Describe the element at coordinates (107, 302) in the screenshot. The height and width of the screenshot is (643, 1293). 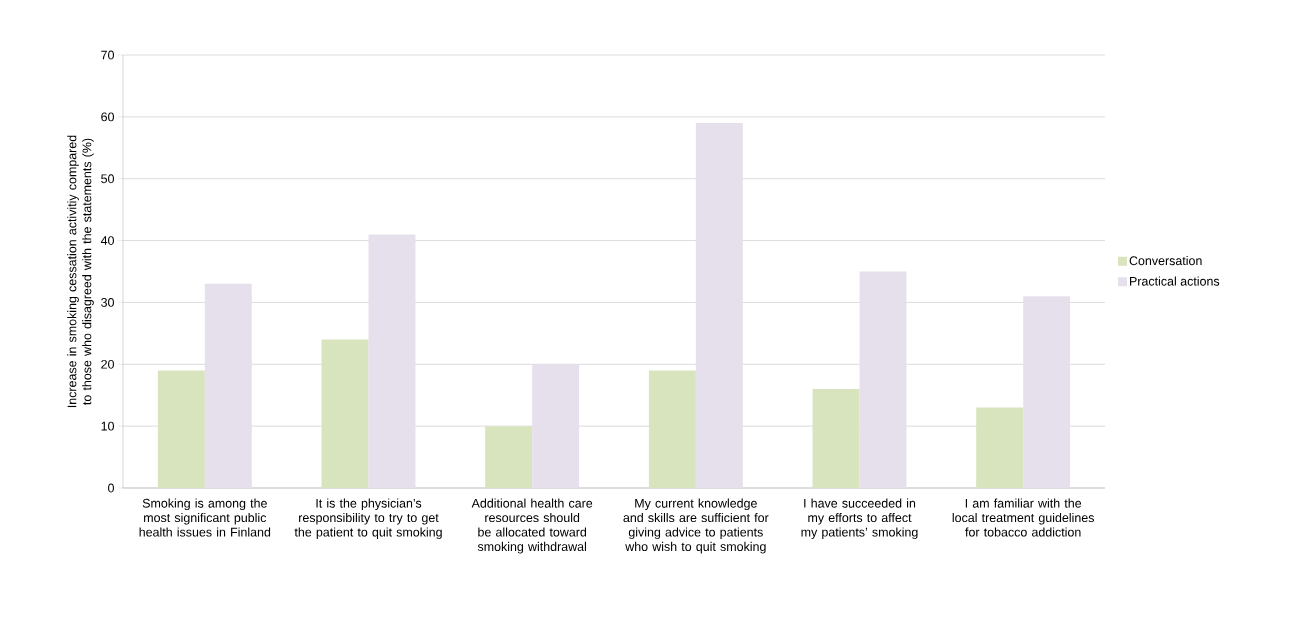
I see `y-tick-label: 30` at that location.